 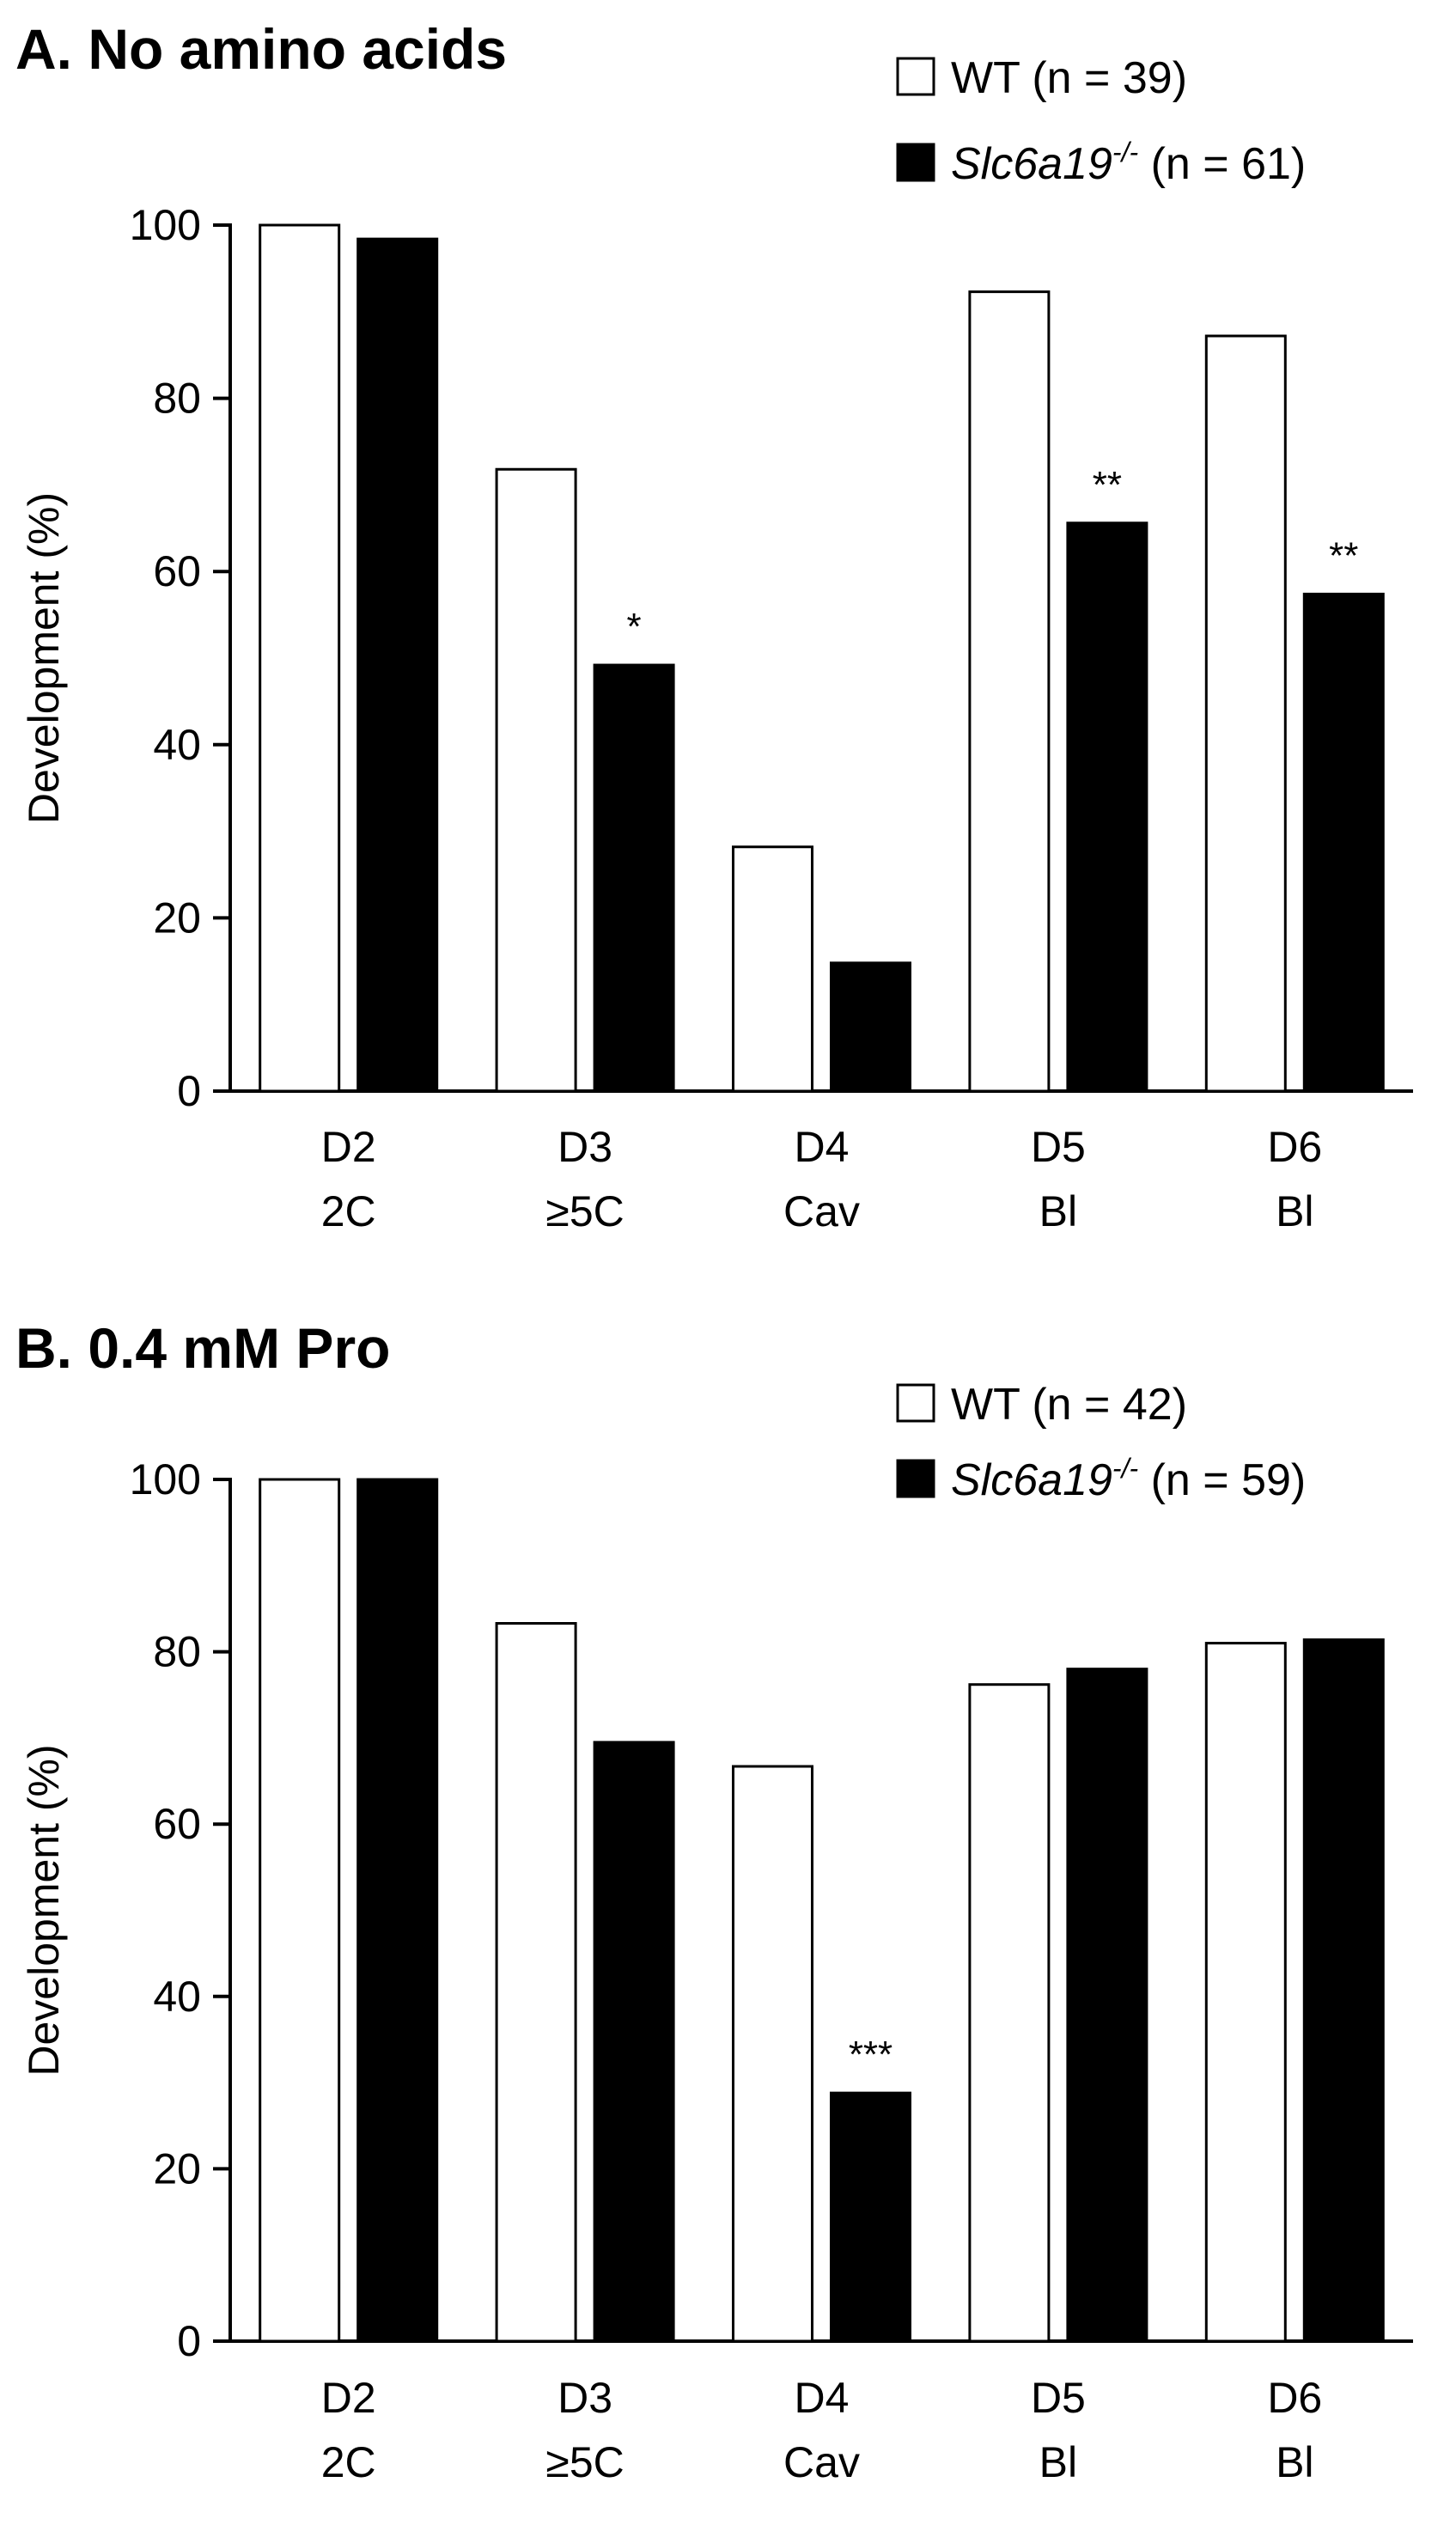 I want to click on chart-title: A. No amino acids, so click(x=261, y=49).